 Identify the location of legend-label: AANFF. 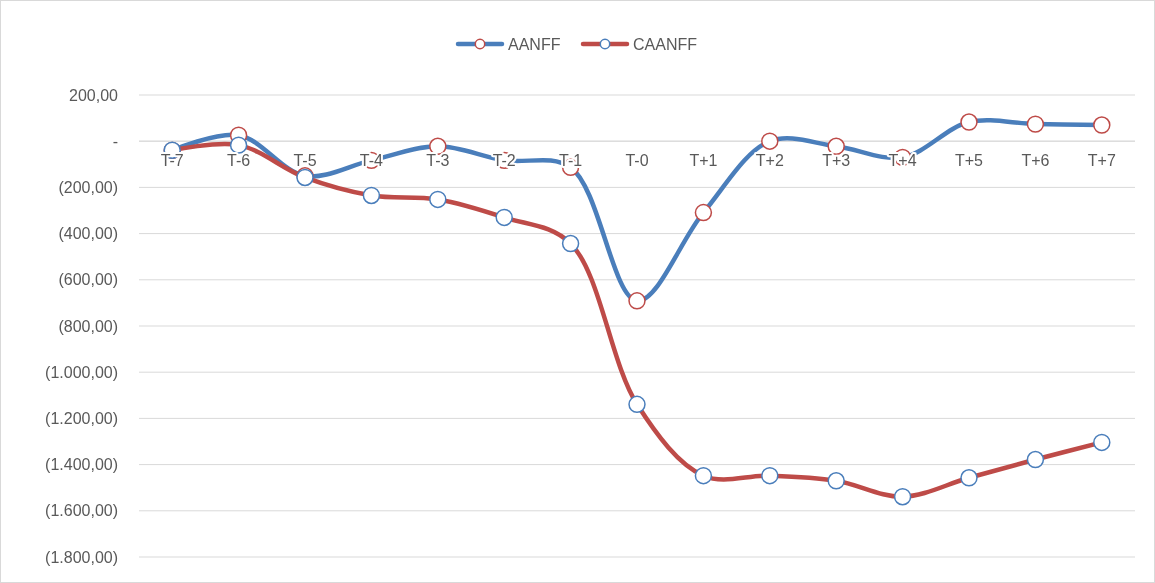
(534, 44).